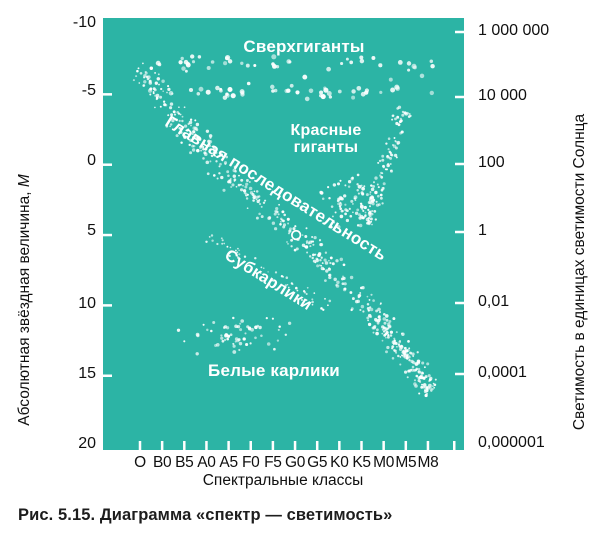 This screenshot has width=600, height=534. What do you see at coordinates (162, 462) in the screenshot?
I see `x-tick-label: B0` at bounding box center [162, 462].